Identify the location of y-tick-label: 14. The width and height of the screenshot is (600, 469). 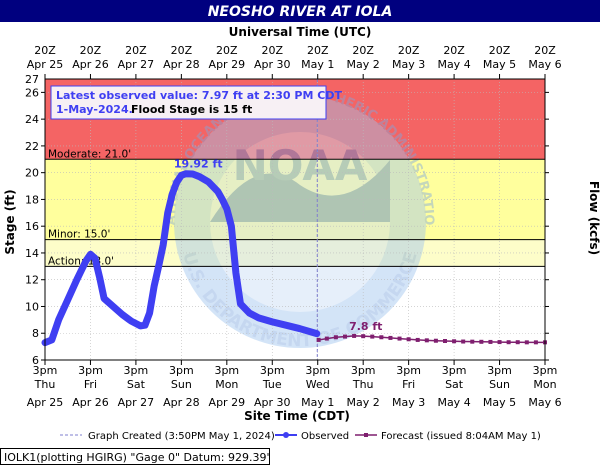
(32, 253).